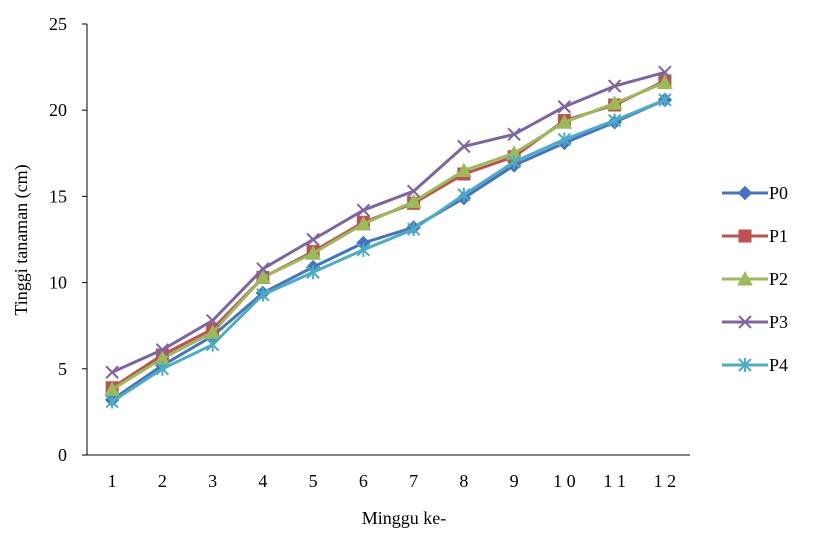  Describe the element at coordinates (58, 110) in the screenshot. I see `y-tick-label: 20` at that location.